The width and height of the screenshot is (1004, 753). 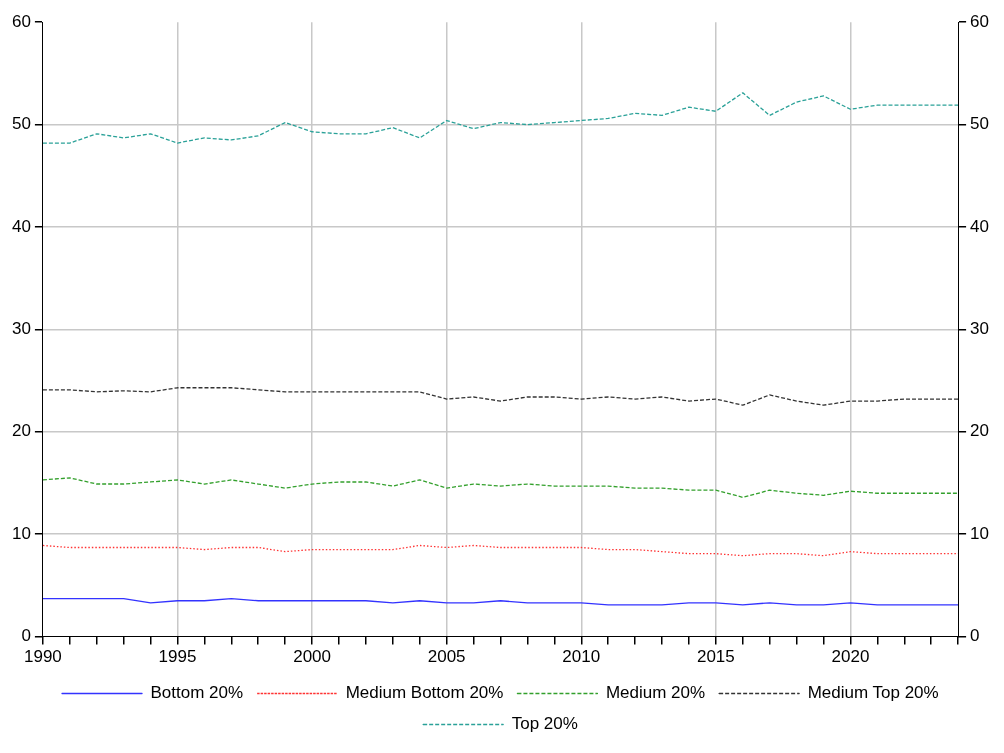 What do you see at coordinates (581, 657) in the screenshot?
I see `x-tick-label: 2010` at bounding box center [581, 657].